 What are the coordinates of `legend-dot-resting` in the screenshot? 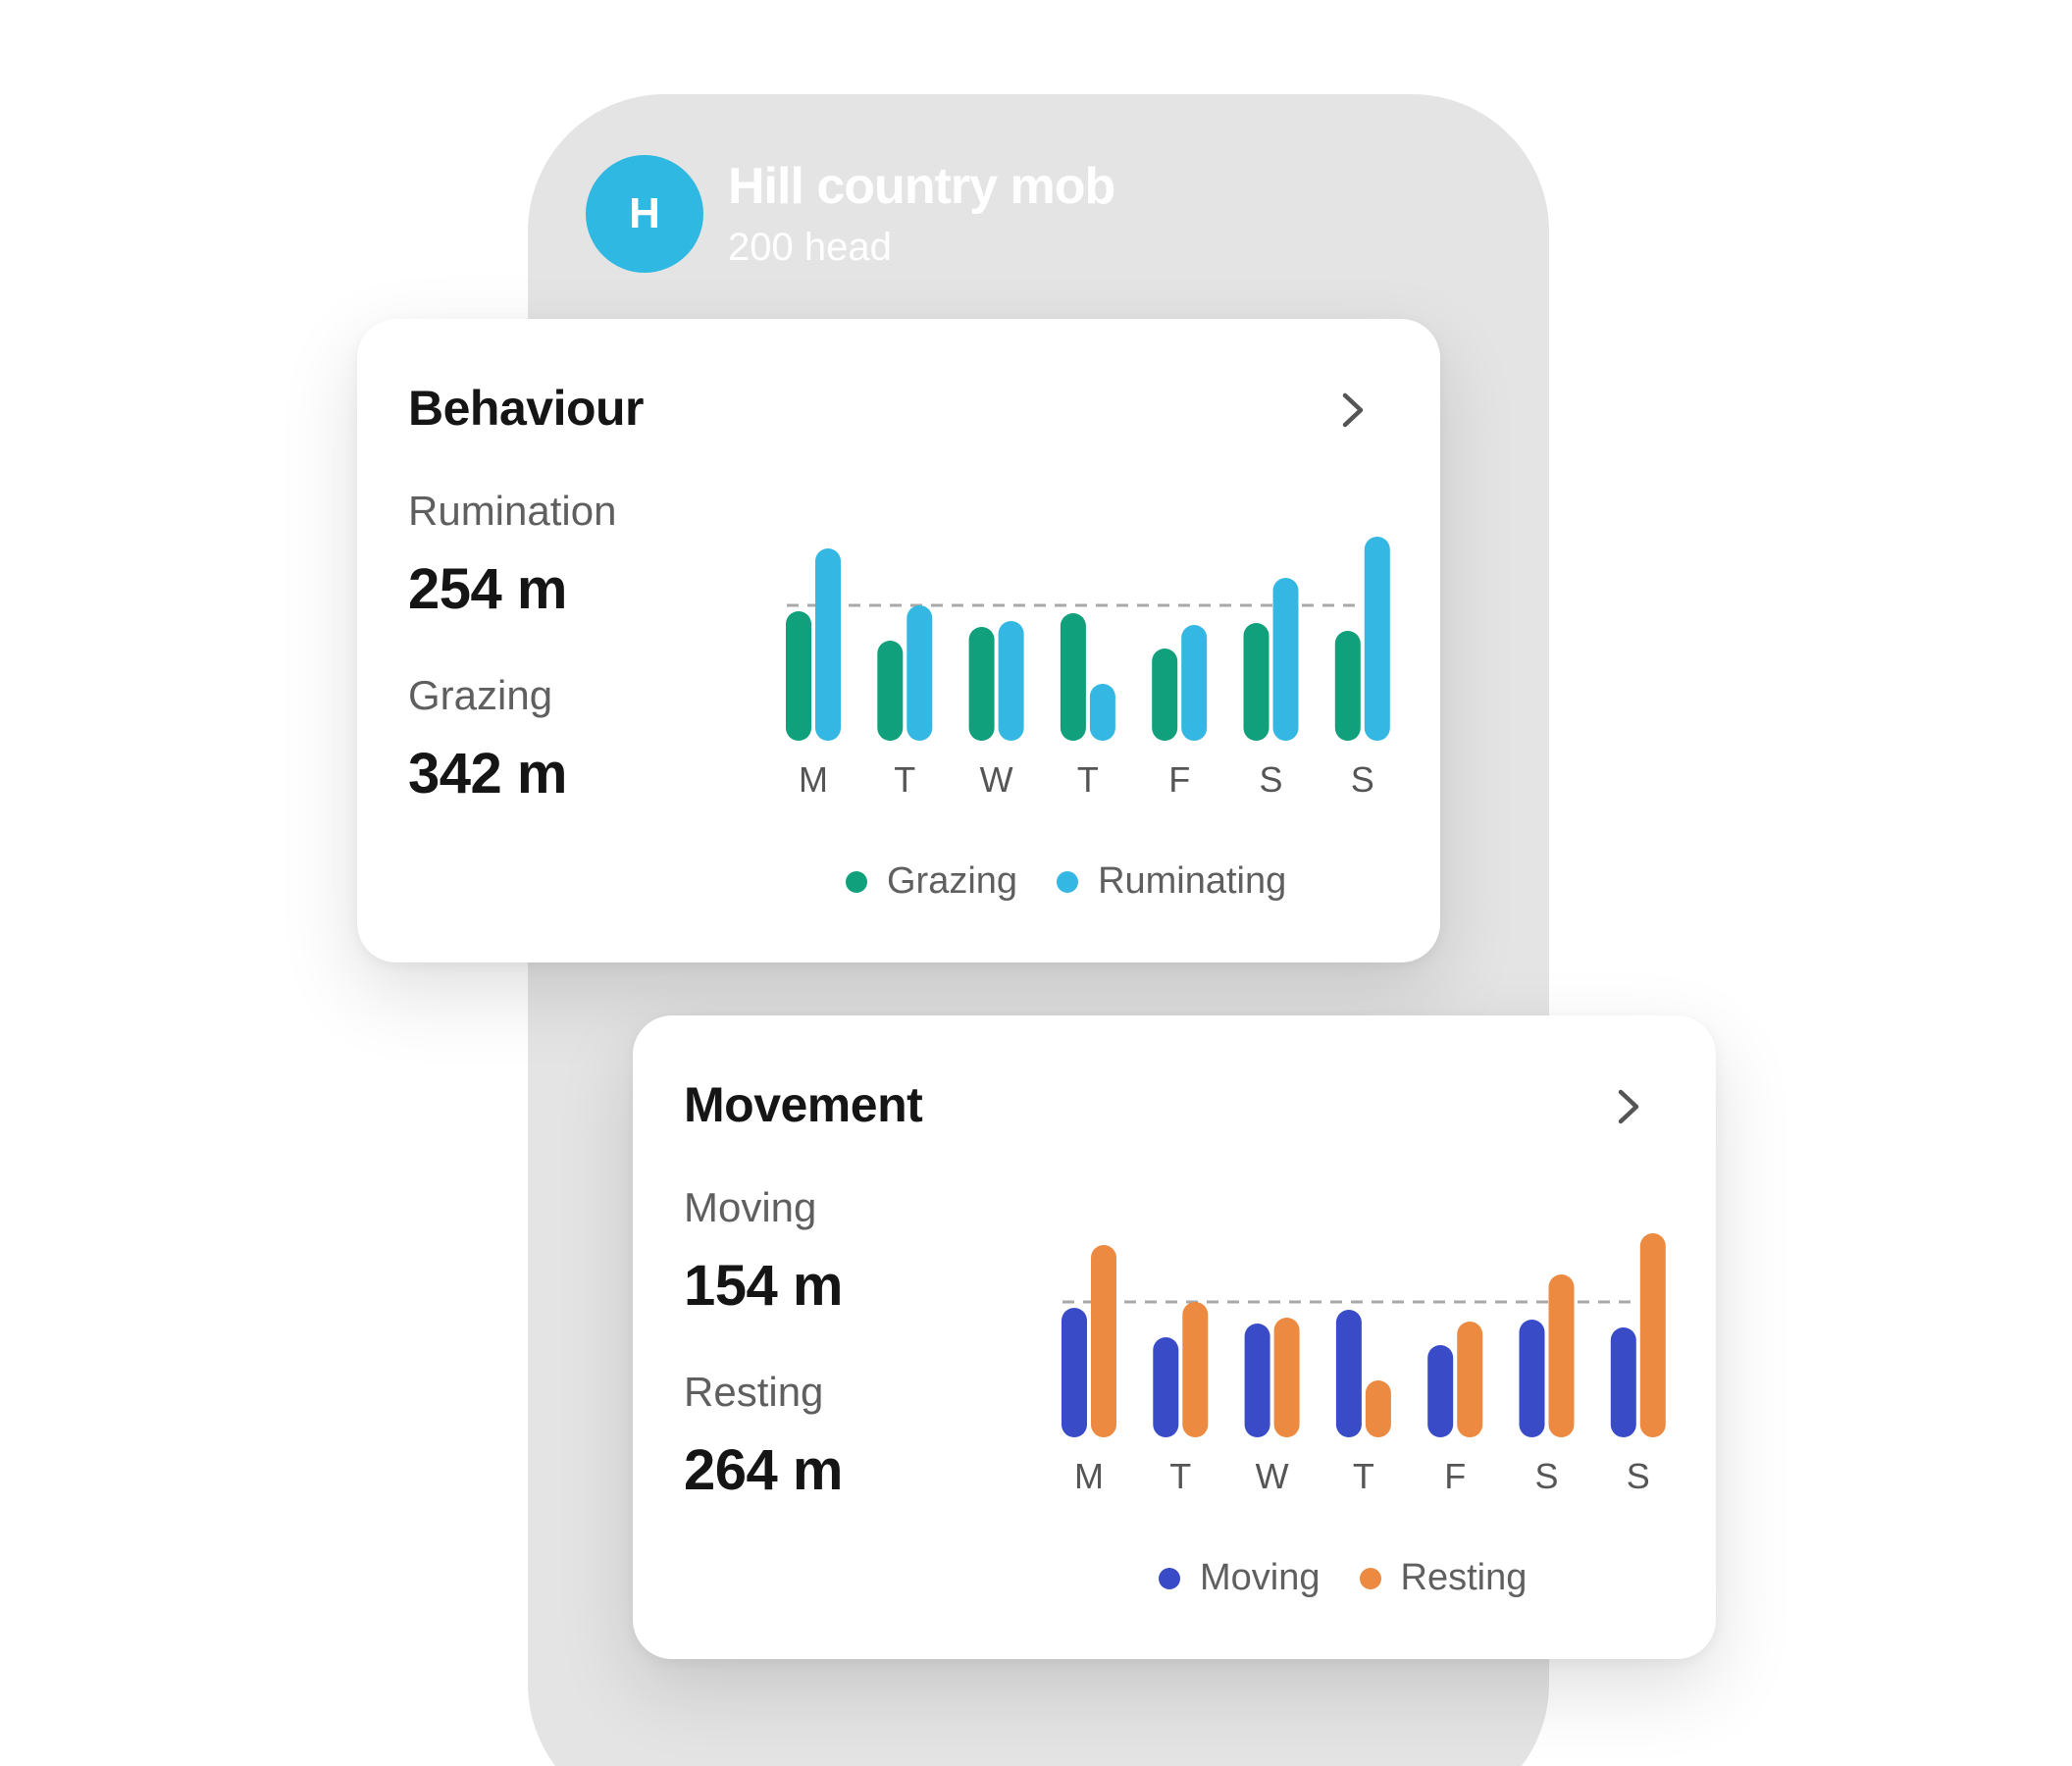 It's located at (1370, 1578).